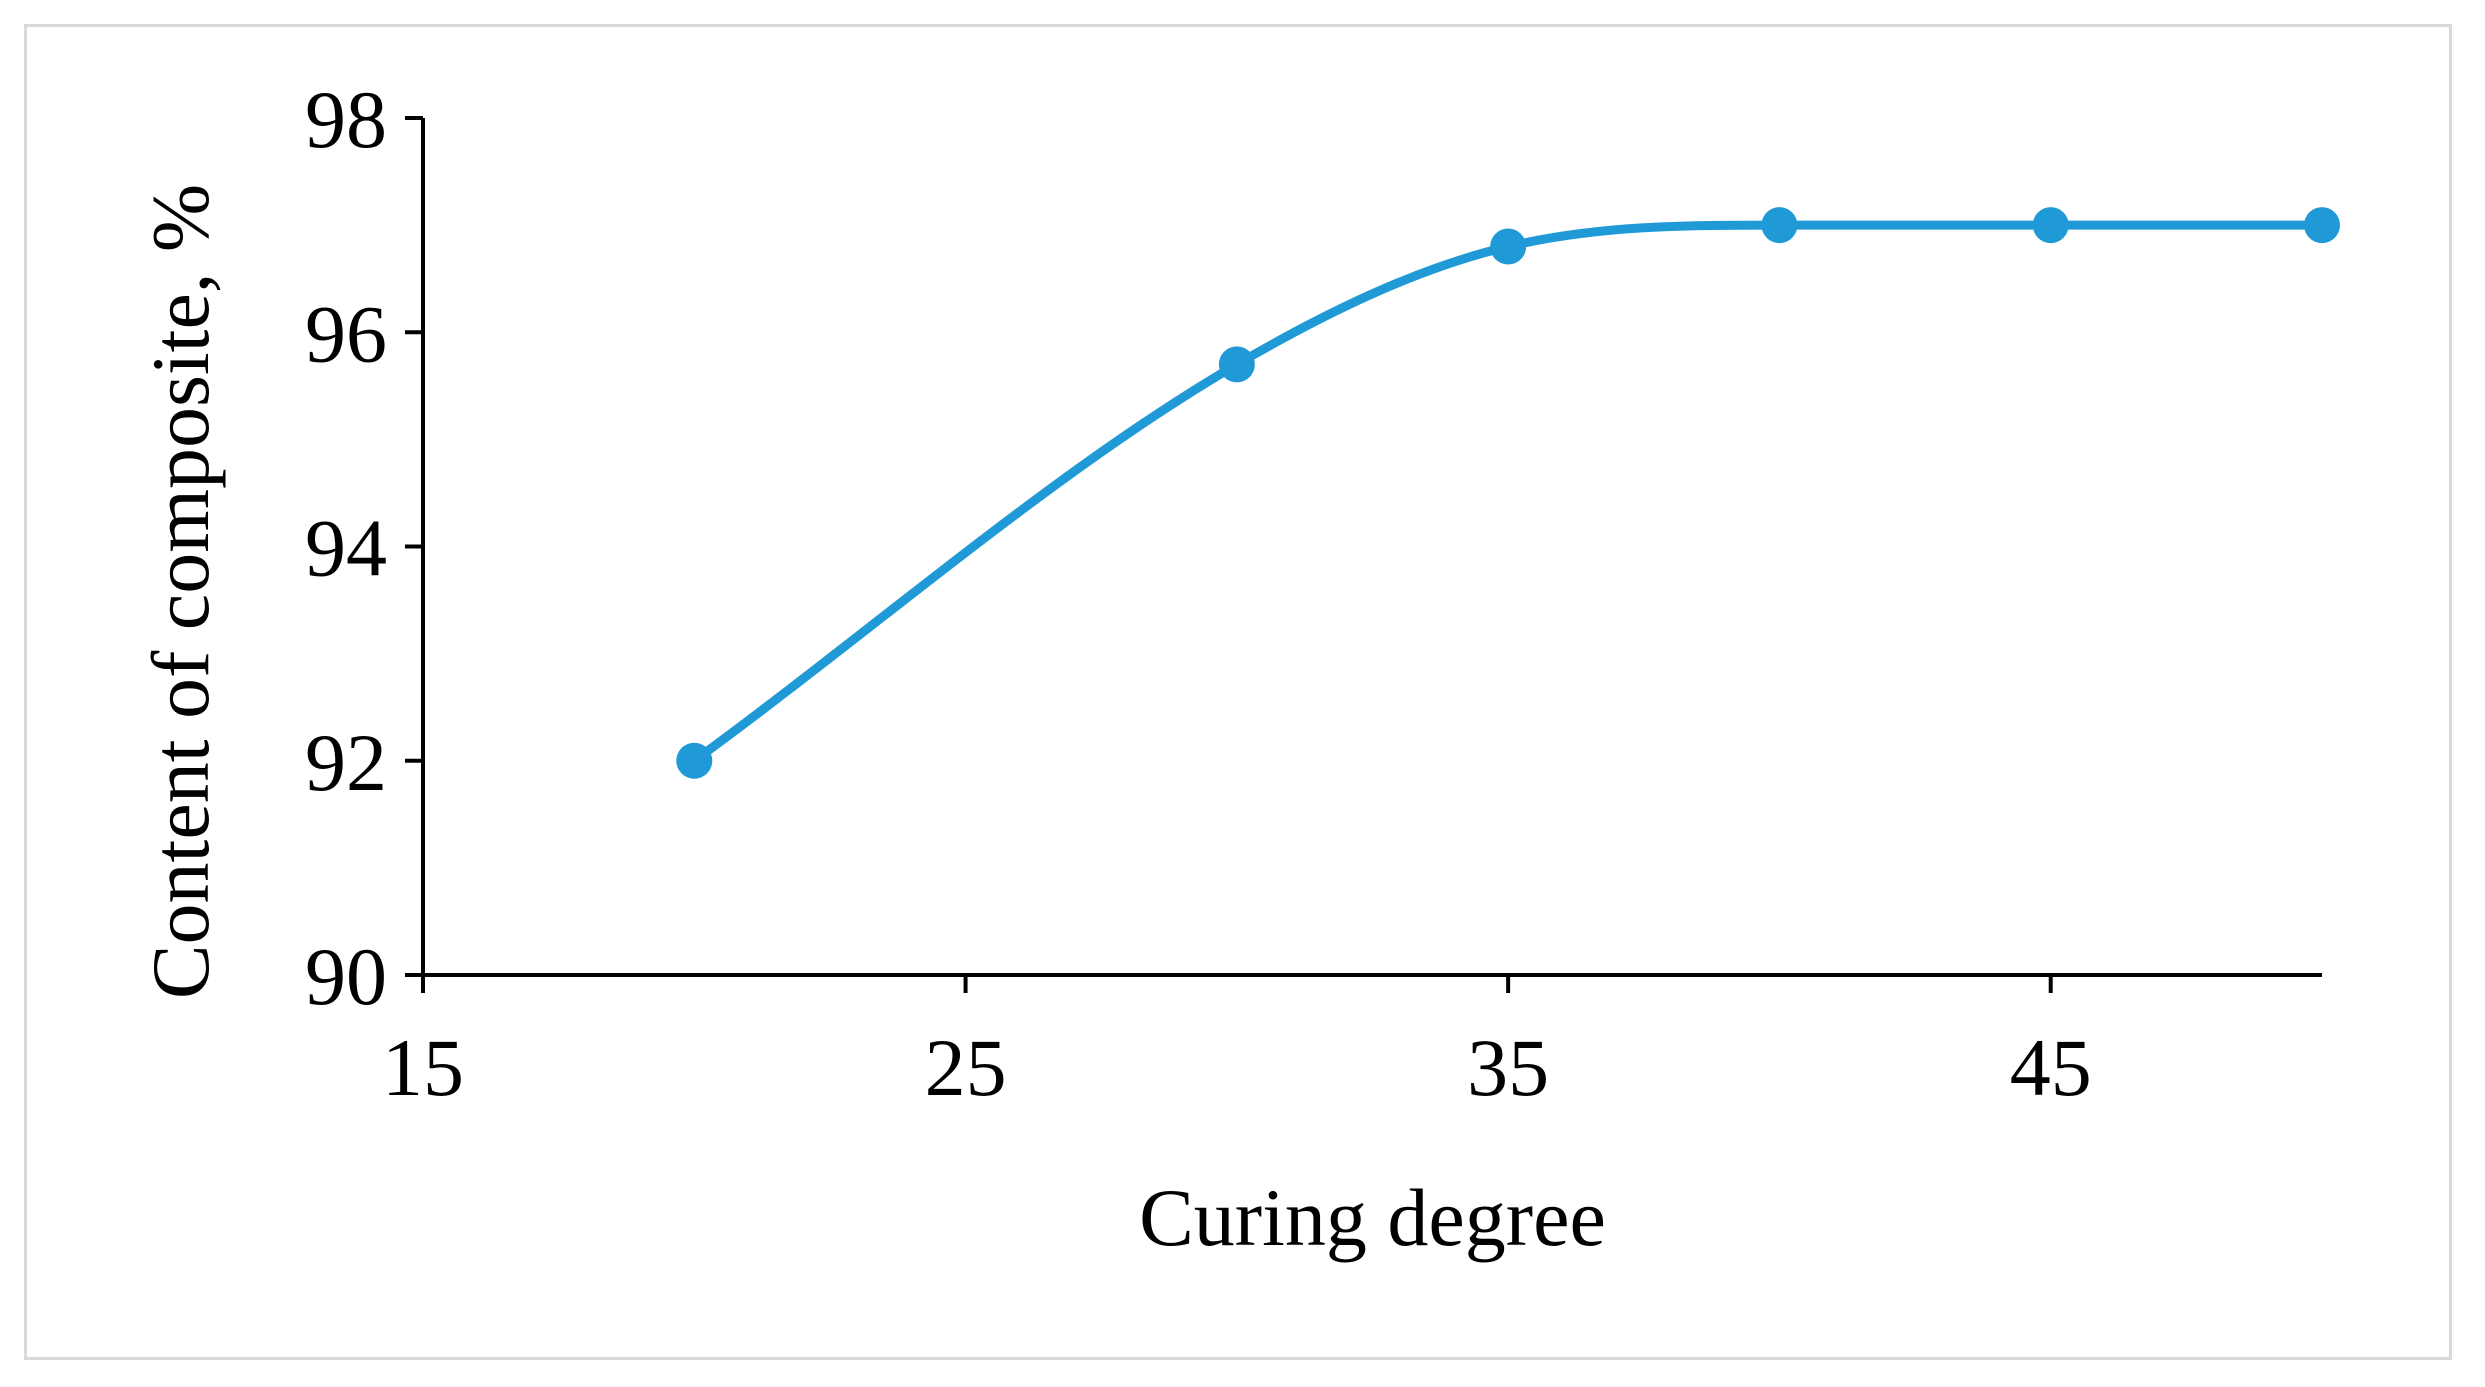 Image resolution: width=2485 pixels, height=1387 pixels. Describe the element at coordinates (346, 976) in the screenshot. I see `y-tick-label: 90` at that location.